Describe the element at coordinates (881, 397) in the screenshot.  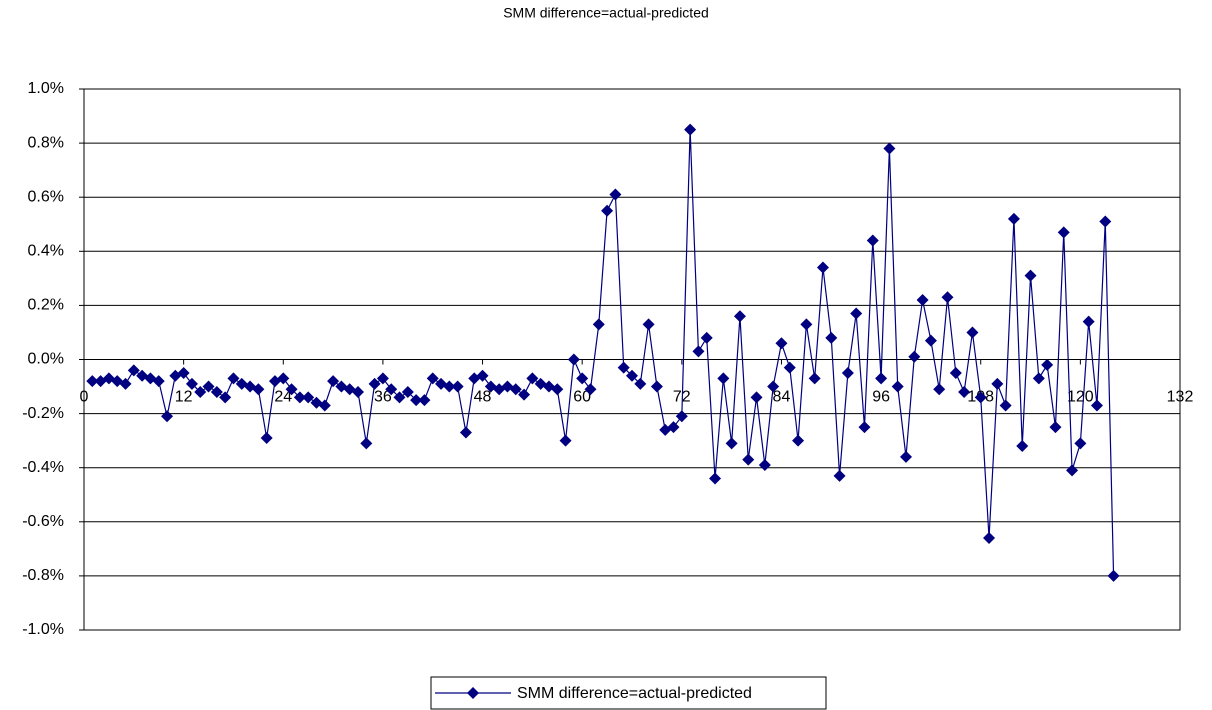
I see `x-tick-label: 96` at that location.